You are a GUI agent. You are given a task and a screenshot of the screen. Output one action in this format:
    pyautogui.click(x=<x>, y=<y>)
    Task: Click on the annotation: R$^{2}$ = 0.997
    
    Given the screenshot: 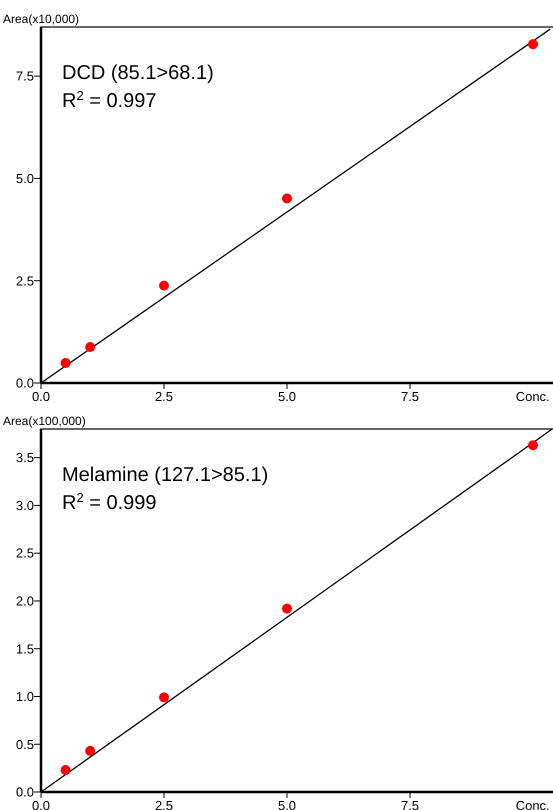 What is the action you would take?
    pyautogui.click(x=109, y=100)
    